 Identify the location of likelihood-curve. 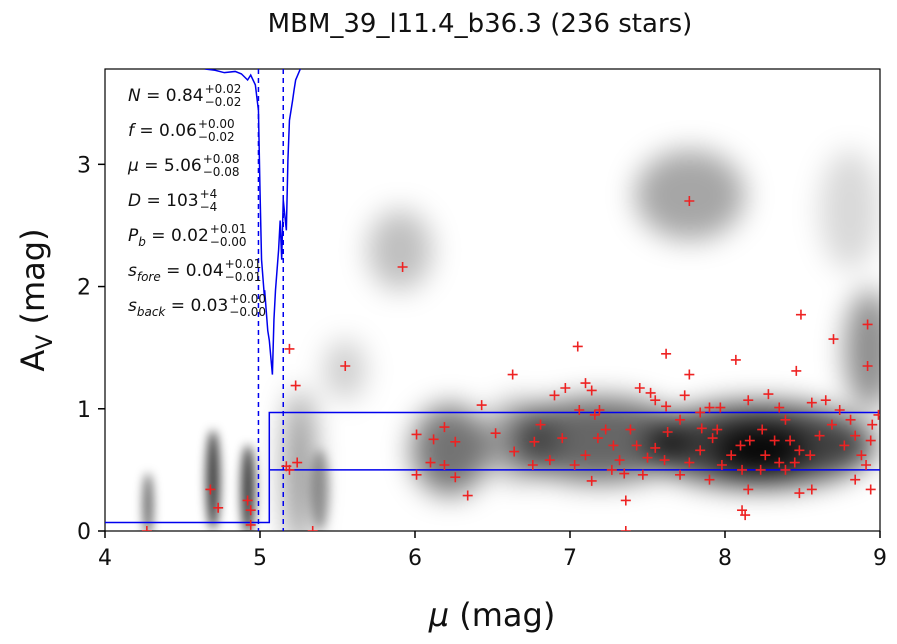
(252, 222).